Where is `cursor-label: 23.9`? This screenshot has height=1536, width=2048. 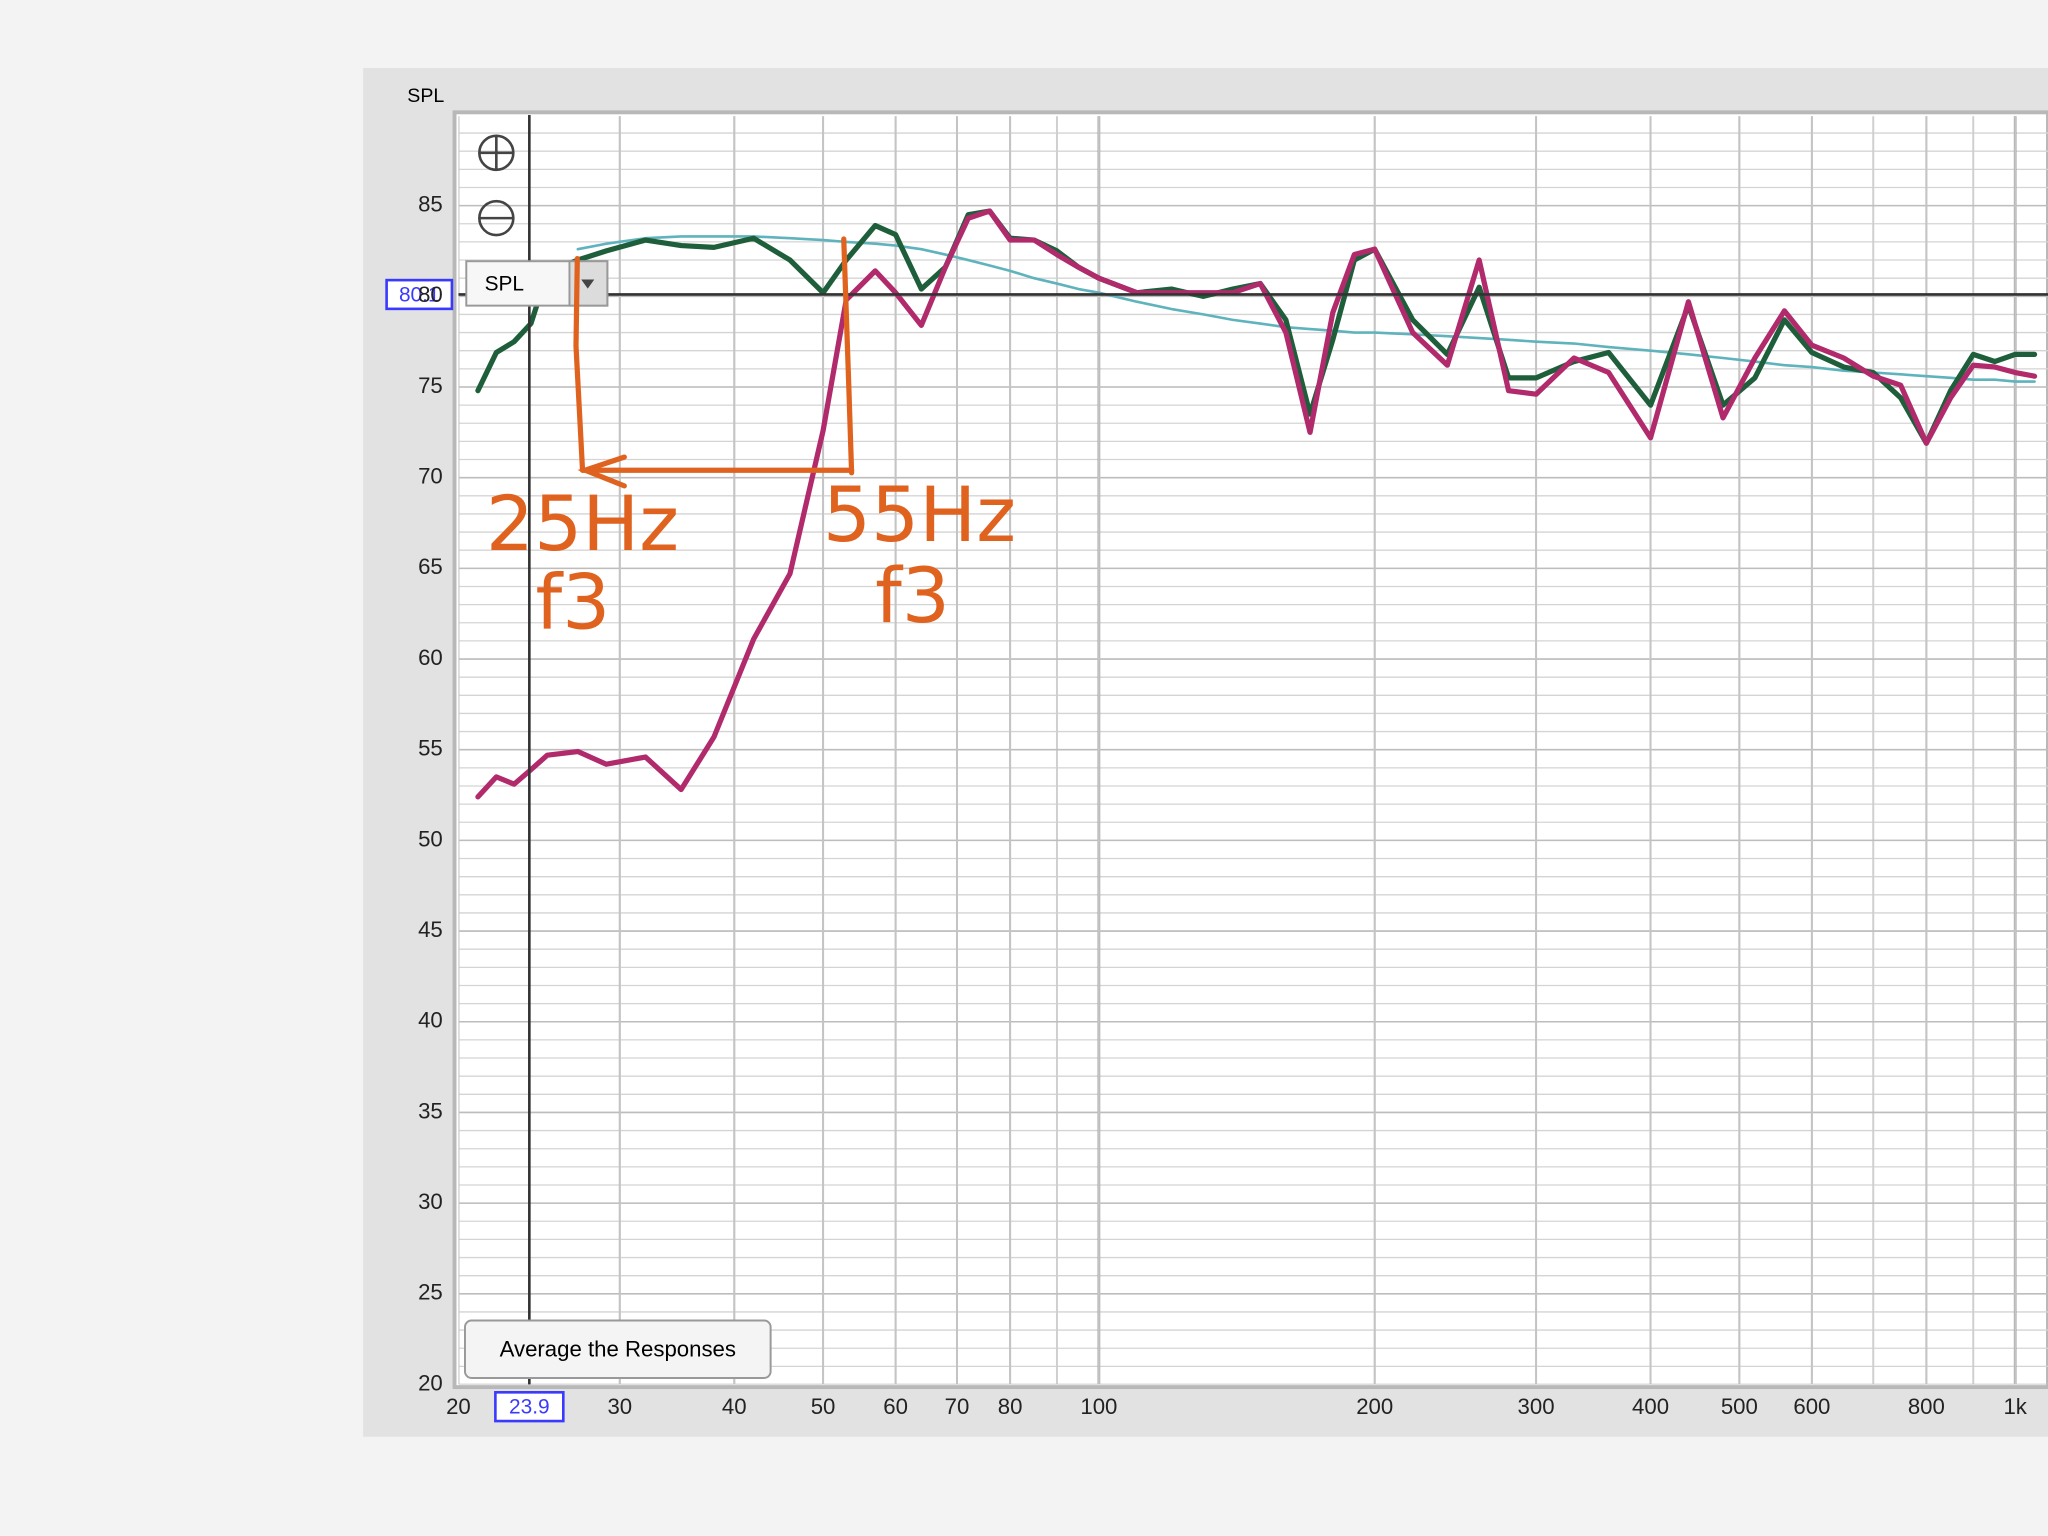
cursor-label: 23.9 is located at coordinates (529, 1407).